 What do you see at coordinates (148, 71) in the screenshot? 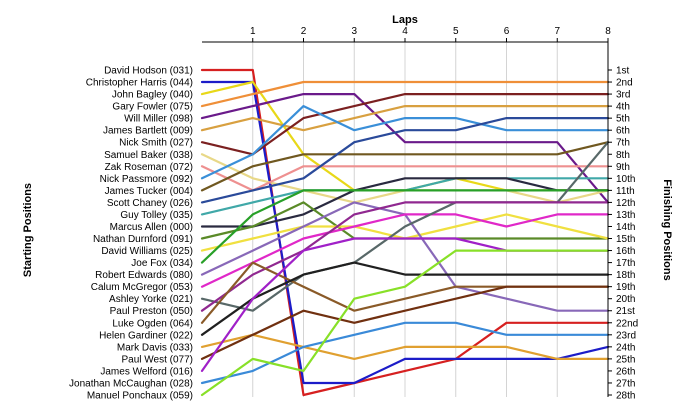
I see `starting-label: David Hodson (031)` at bounding box center [148, 71].